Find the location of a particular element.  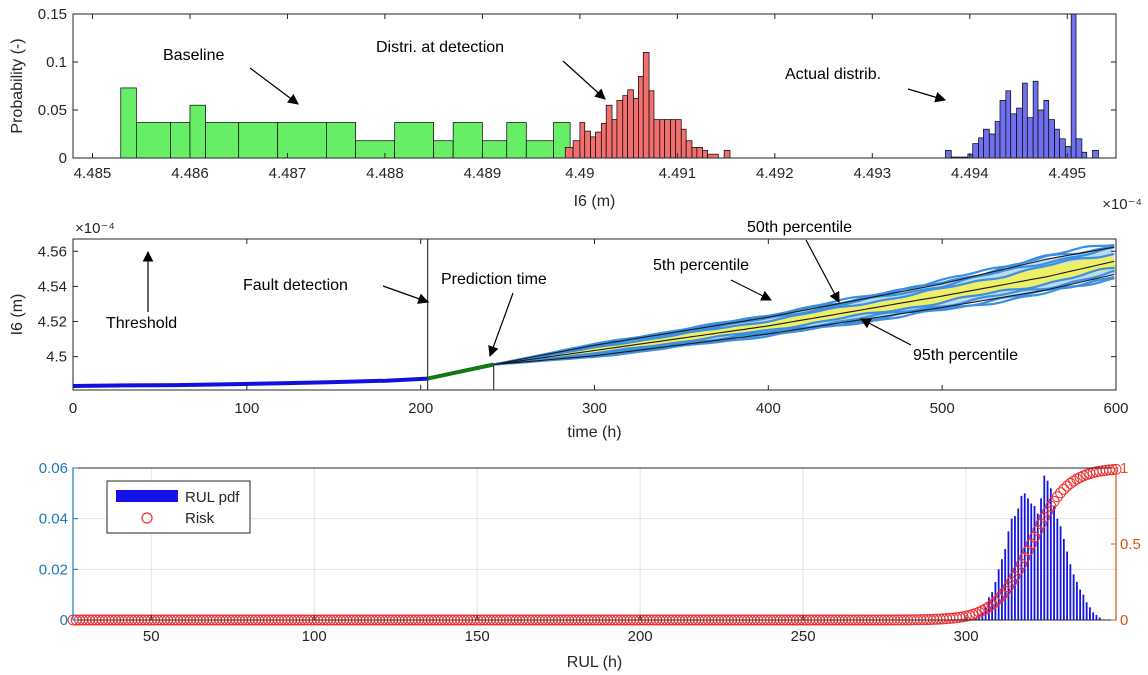

p95-line is located at coordinates (804, 319).